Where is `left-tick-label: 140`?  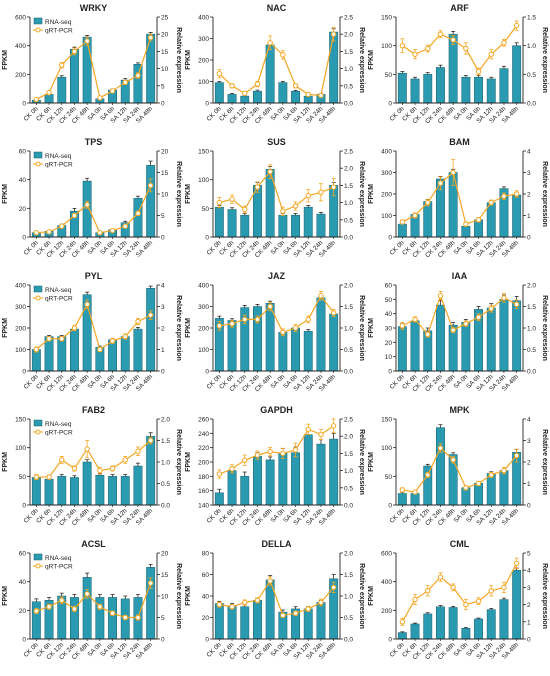
left-tick-label: 140 is located at coordinates (203, 506).